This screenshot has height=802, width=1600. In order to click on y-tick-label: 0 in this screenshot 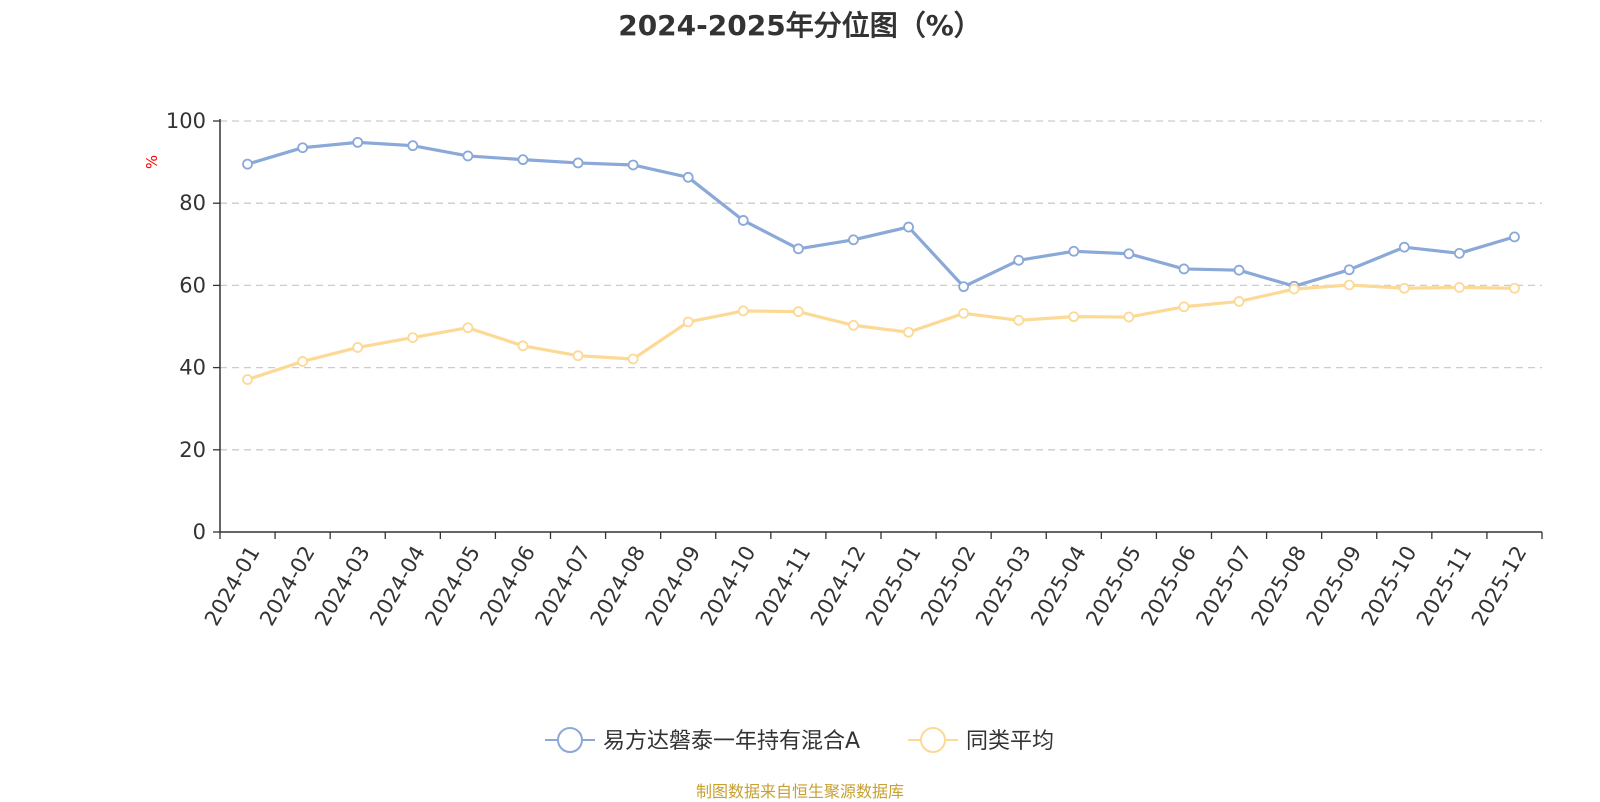, I will do `click(199, 532)`.